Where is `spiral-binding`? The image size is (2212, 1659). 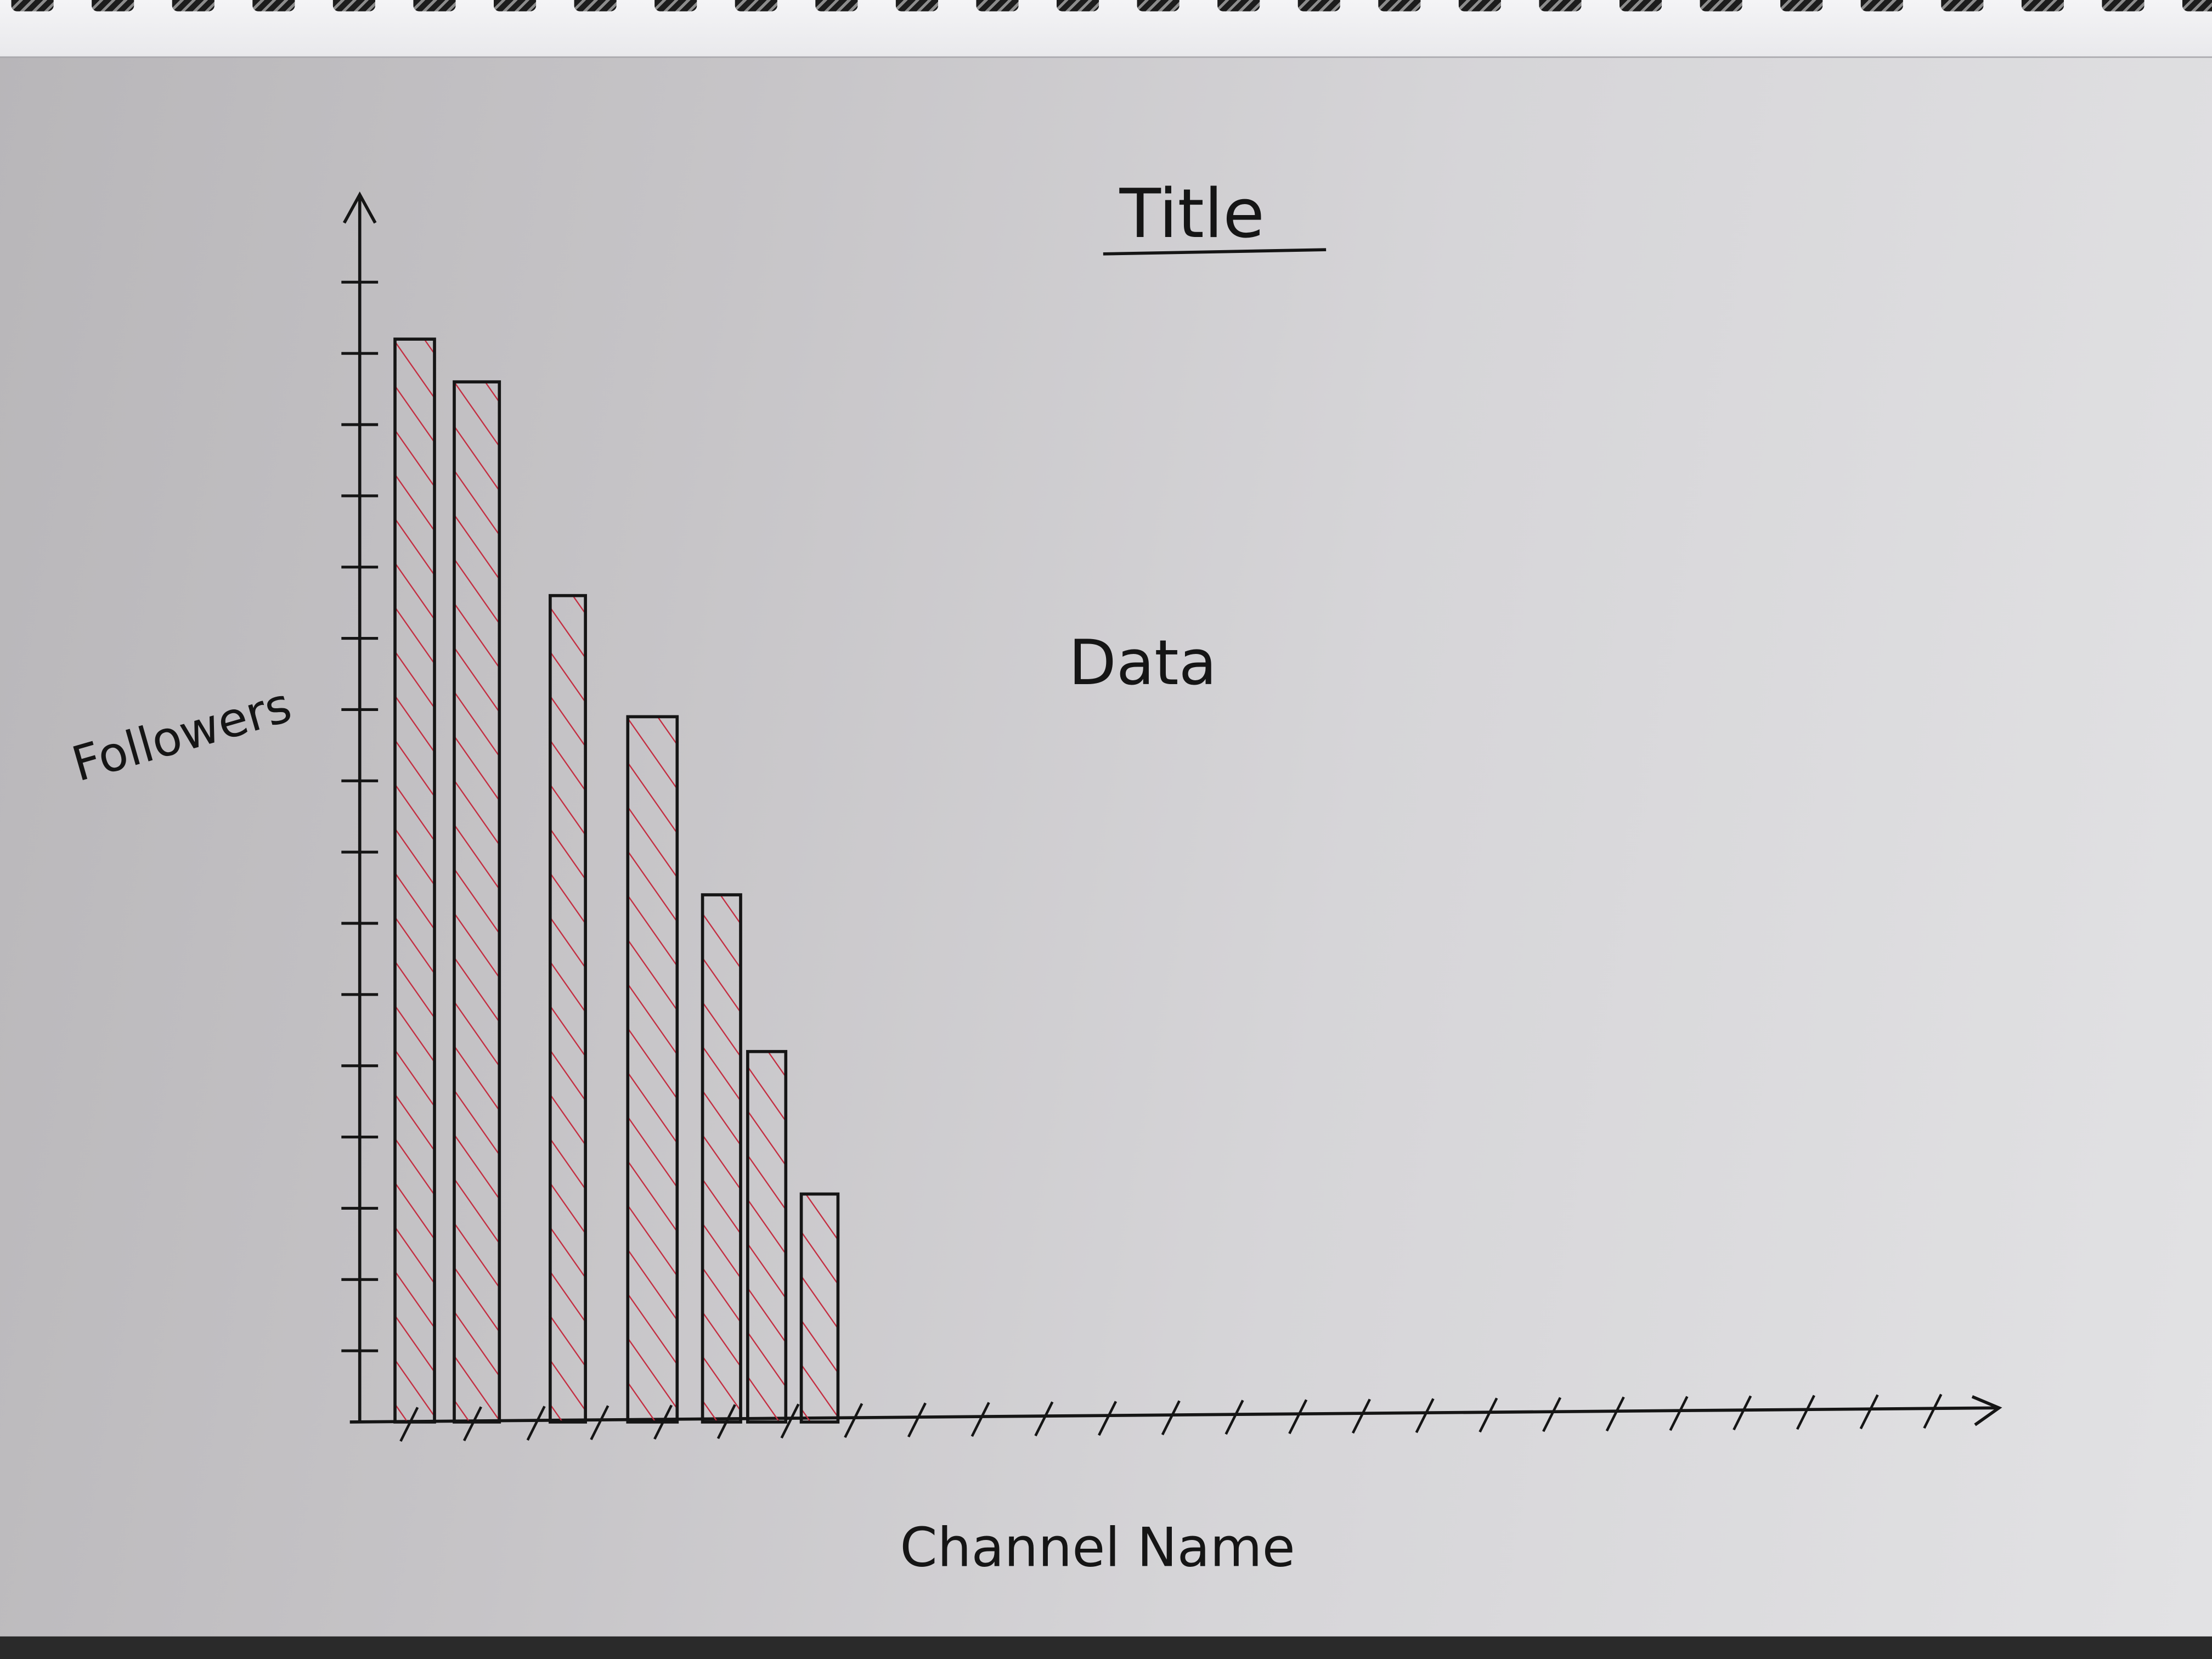 spiral-binding is located at coordinates (1106, 29).